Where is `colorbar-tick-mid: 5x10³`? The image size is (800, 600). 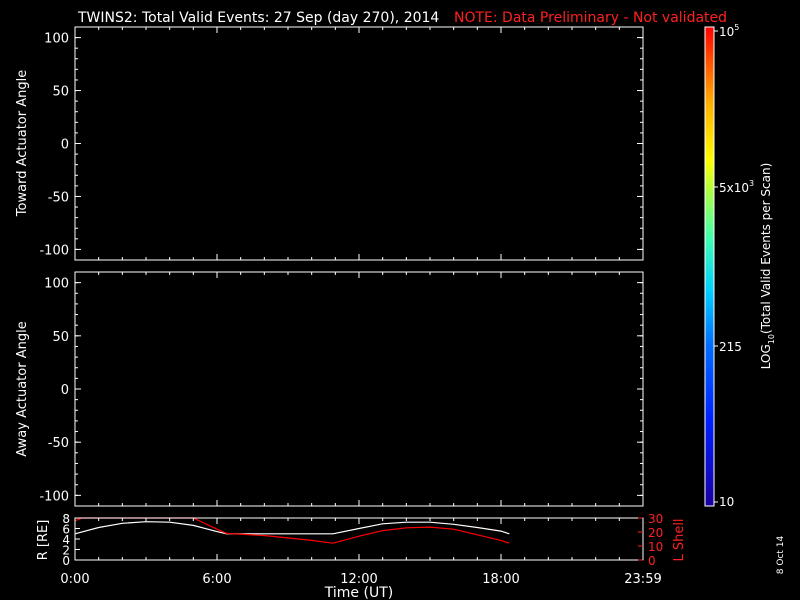 colorbar-tick-mid: 5x10³ is located at coordinates (736, 187).